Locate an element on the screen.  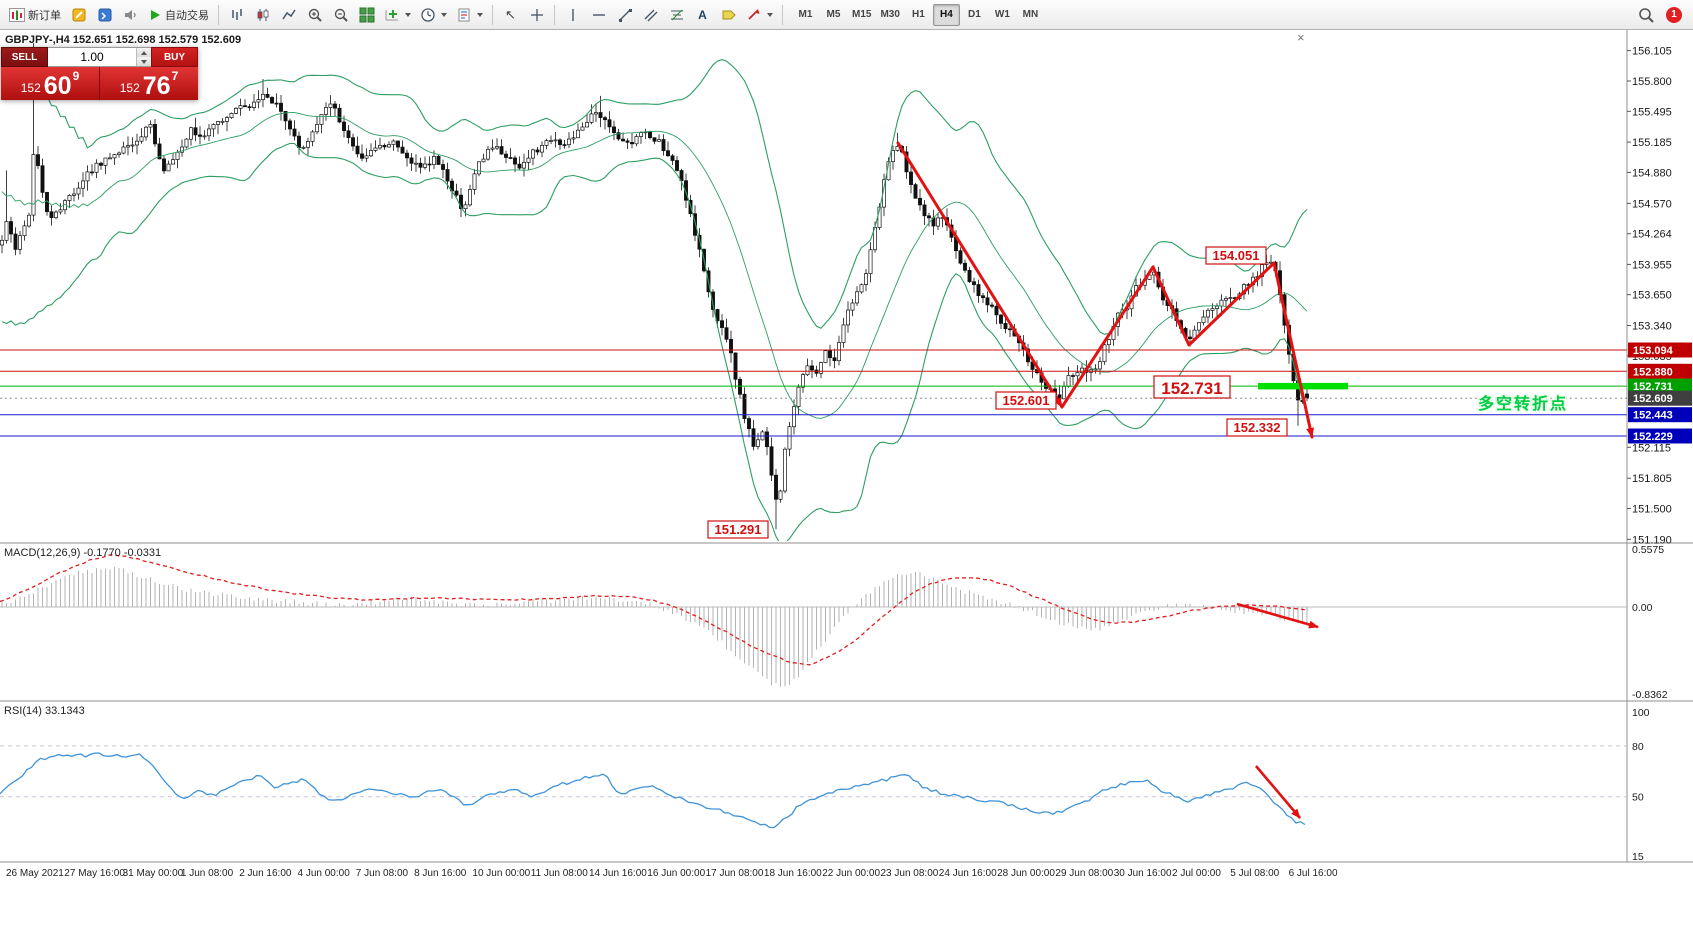
price-annotation-label: 154.051 is located at coordinates (1236, 255).